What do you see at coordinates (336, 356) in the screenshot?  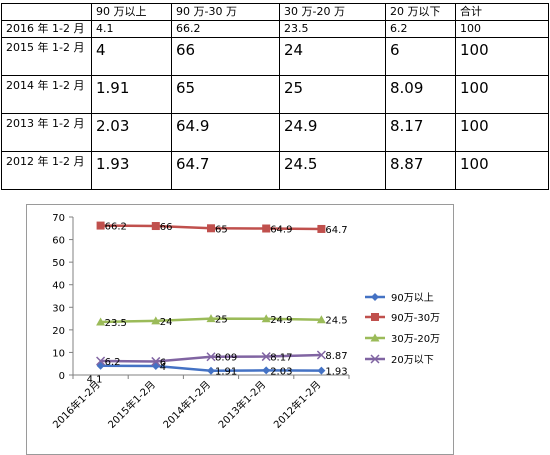 I see `data-label: 8.87` at bounding box center [336, 356].